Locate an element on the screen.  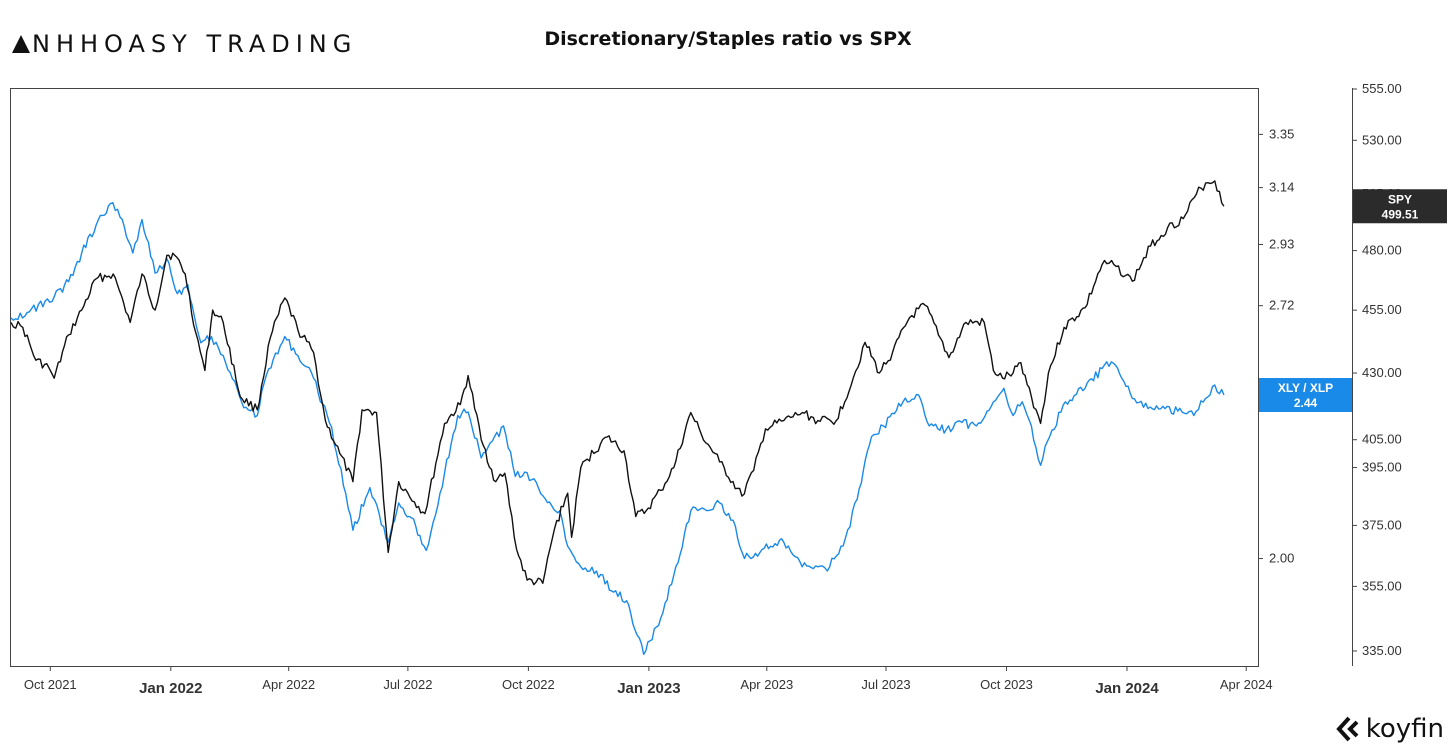
spy-tick-label: 335.00 is located at coordinates (1382, 650).